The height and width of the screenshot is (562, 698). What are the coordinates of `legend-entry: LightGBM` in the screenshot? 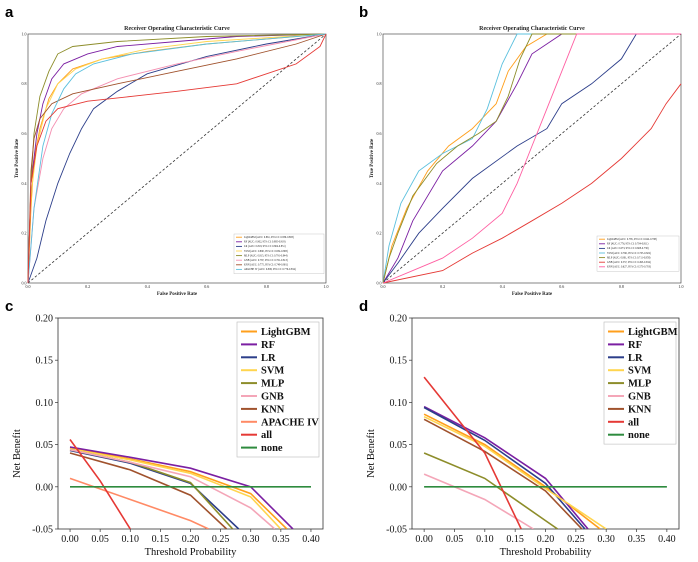 It's located at (286, 332).